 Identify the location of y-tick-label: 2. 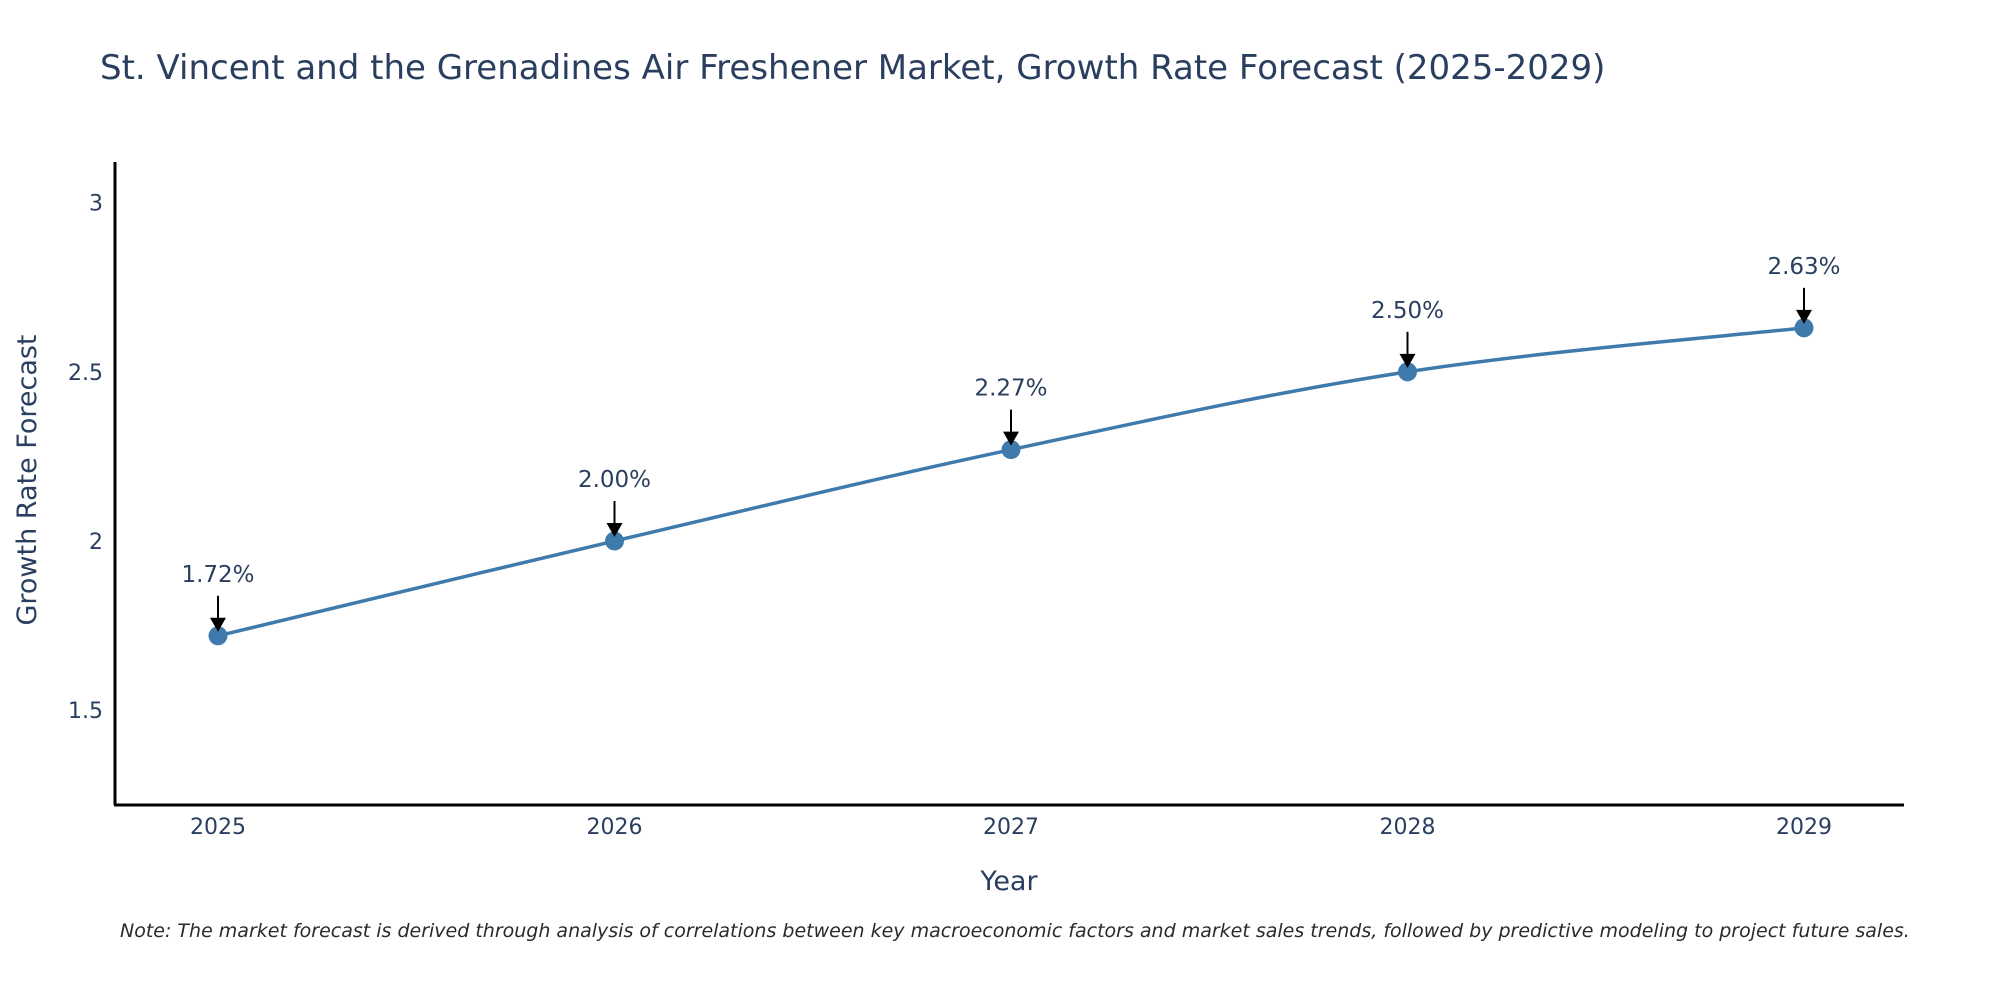
(96, 542).